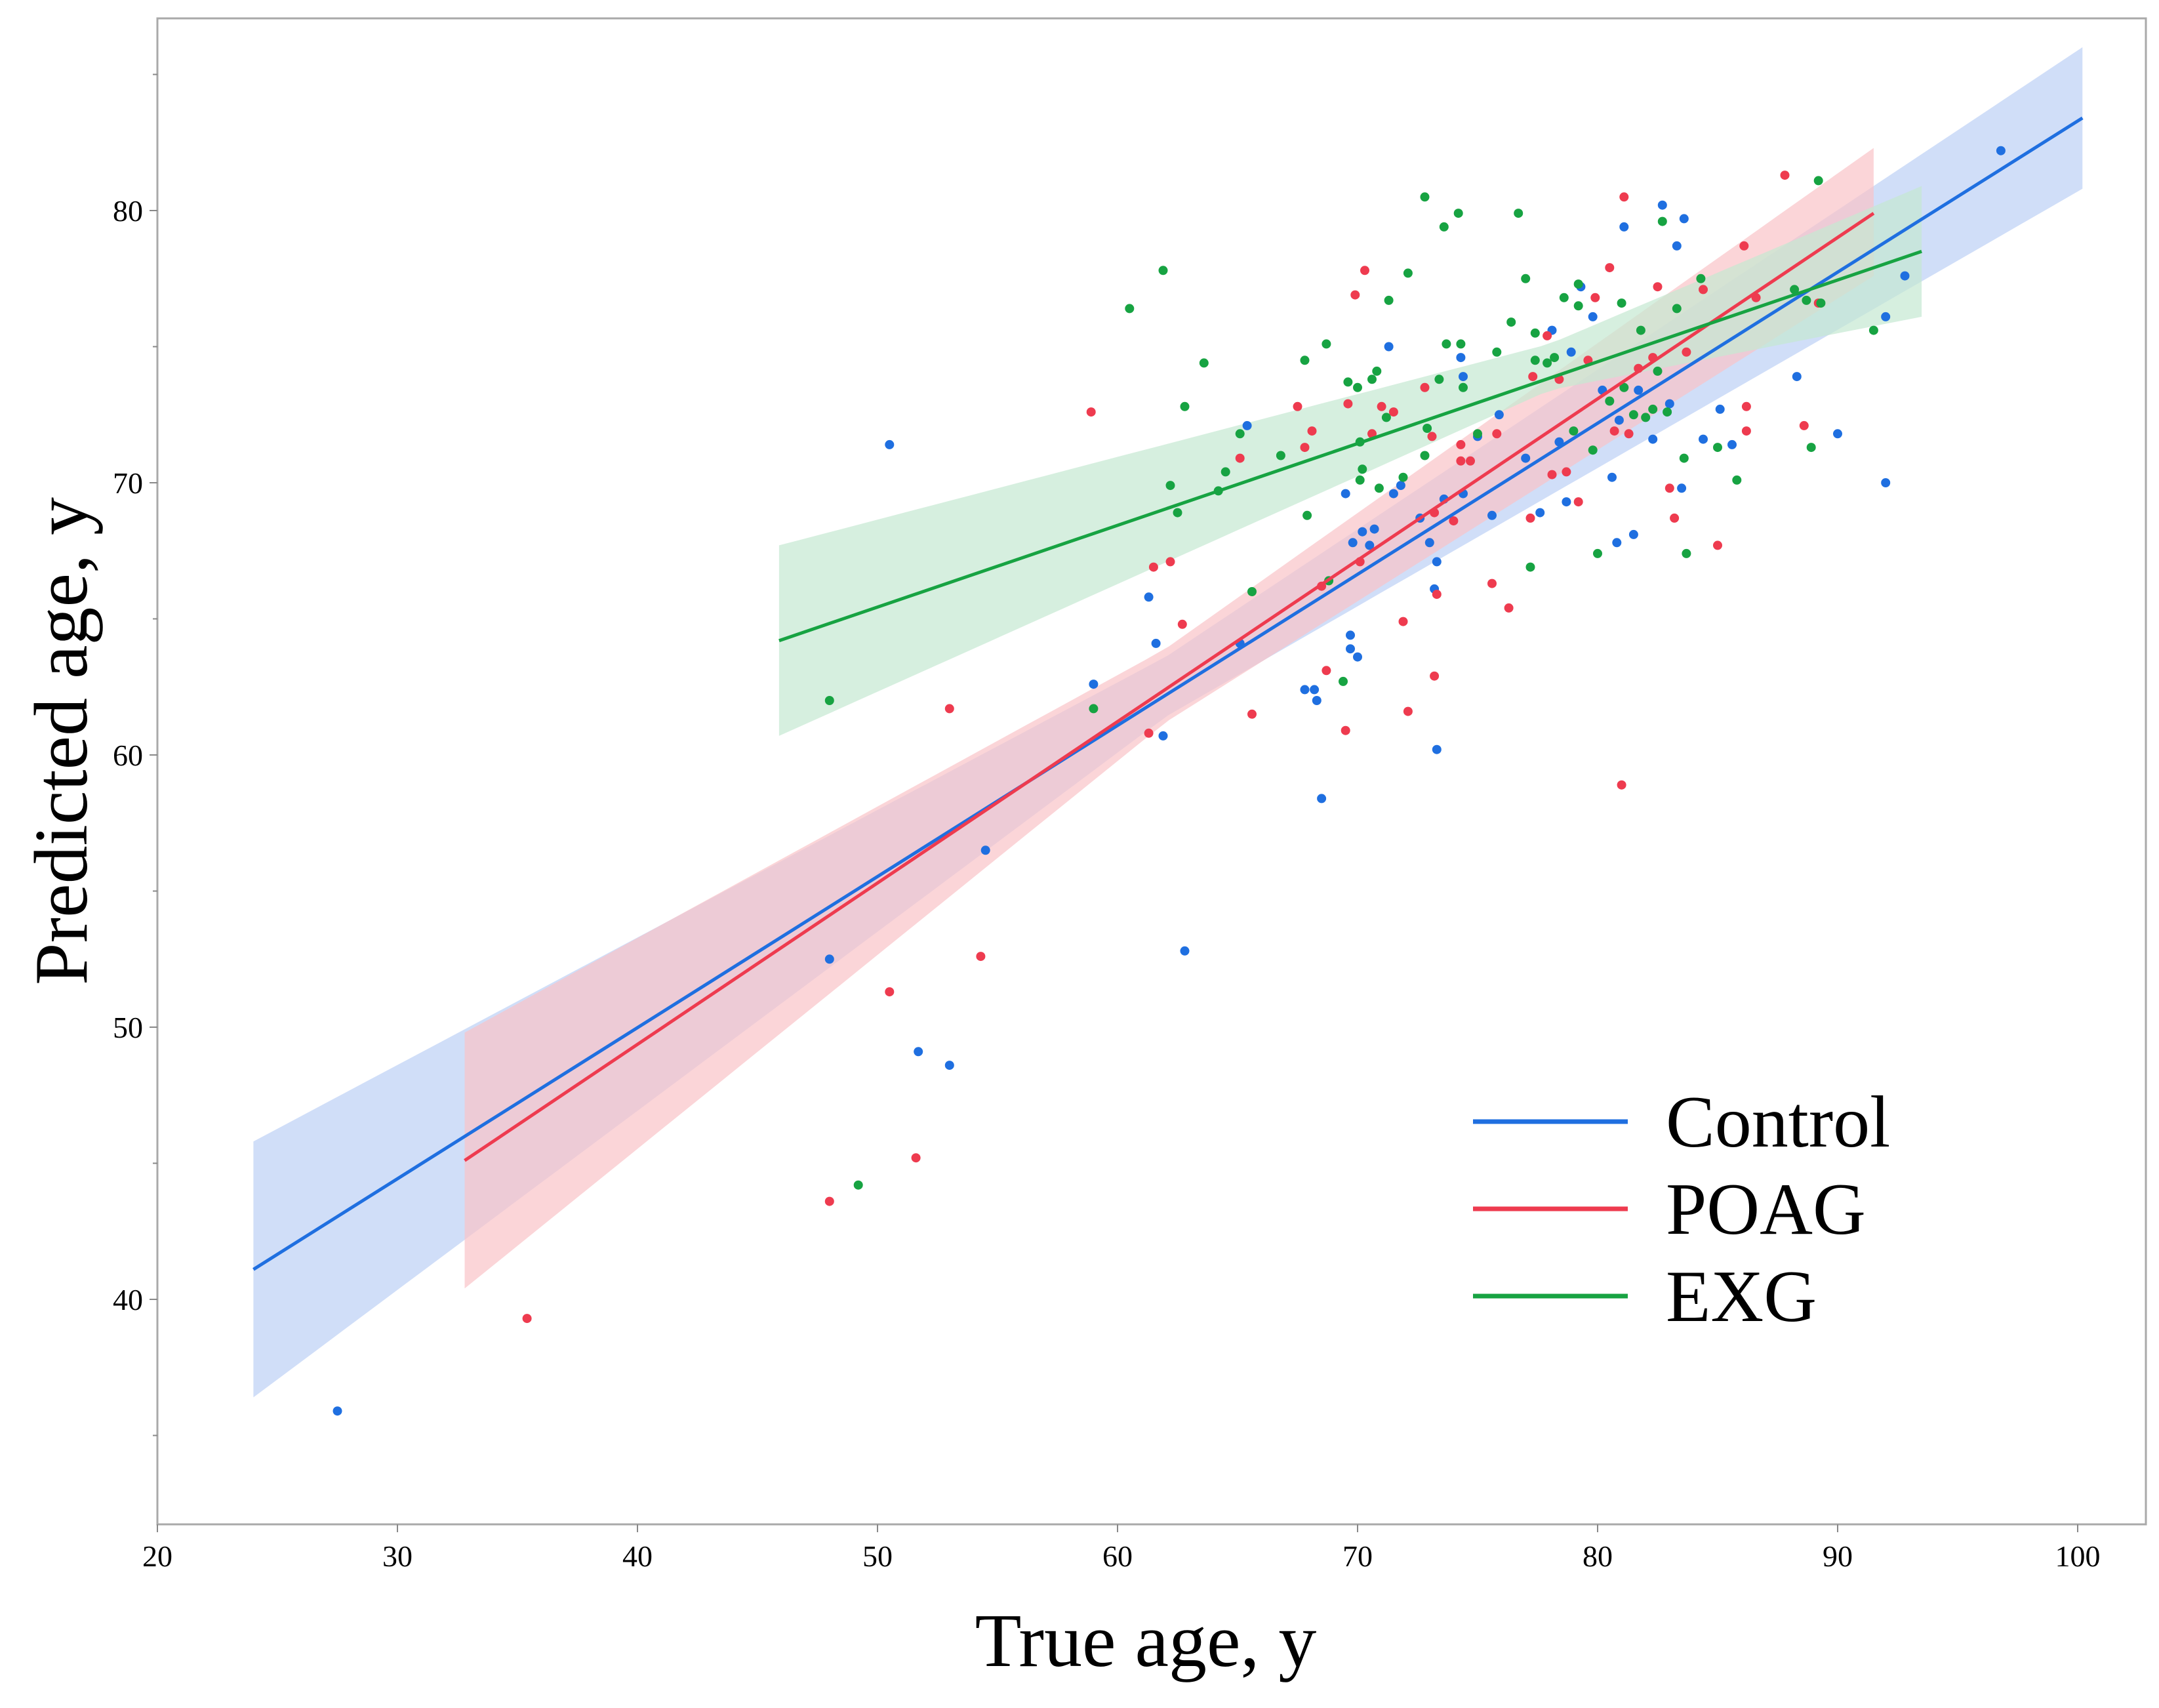 Image resolution: width=2159 pixels, height=1708 pixels. What do you see at coordinates (128, 211) in the screenshot?
I see `y-tick-label: 80` at bounding box center [128, 211].